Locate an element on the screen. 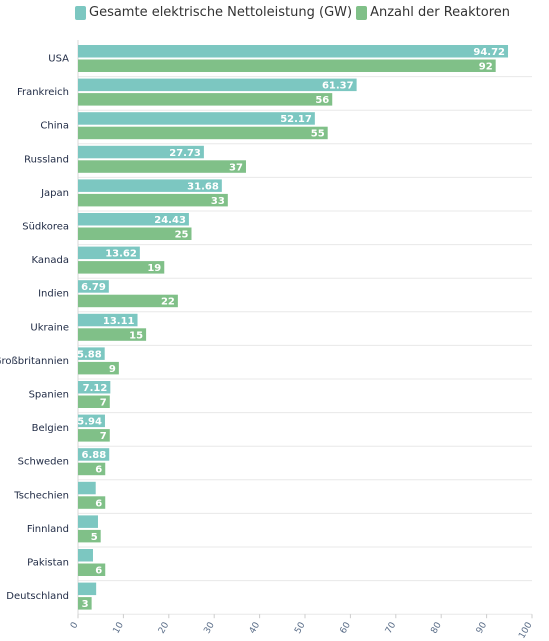 The height and width of the screenshot is (641, 549). x-tick-label: 50 is located at coordinates (300, 627).